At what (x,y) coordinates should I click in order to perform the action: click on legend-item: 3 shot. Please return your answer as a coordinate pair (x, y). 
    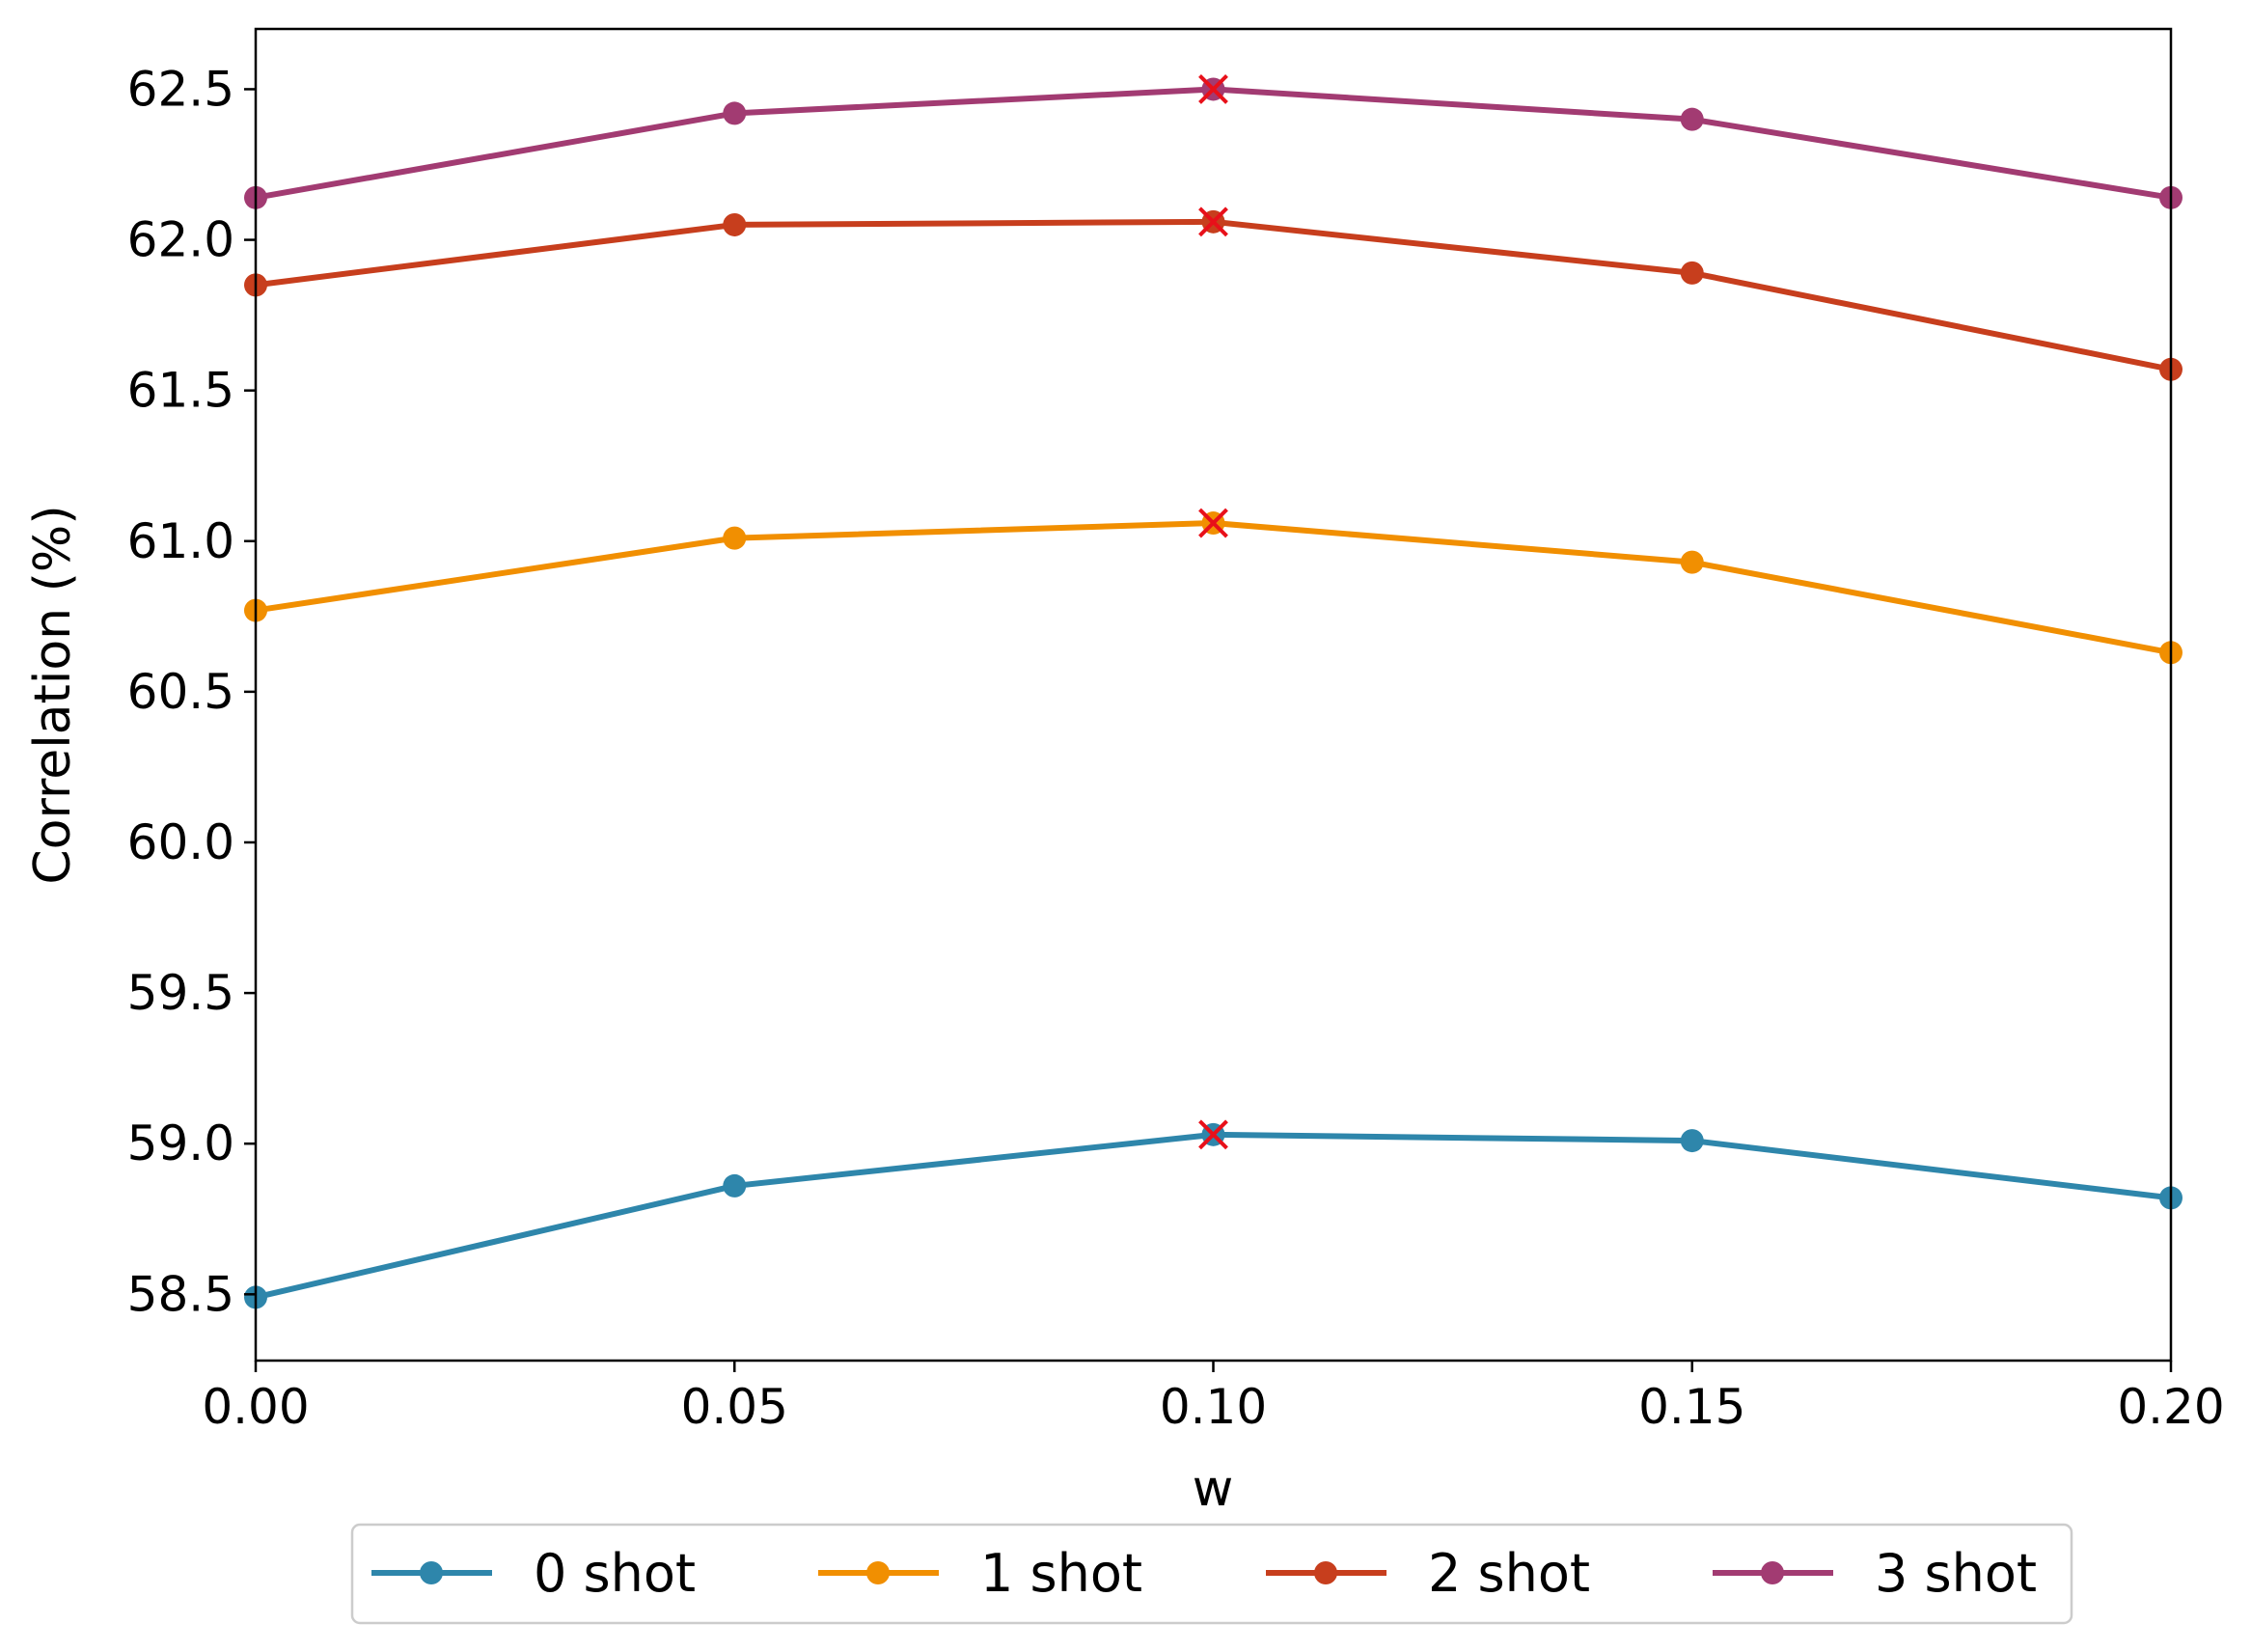
    Looking at the image, I should click on (1875, 1573).